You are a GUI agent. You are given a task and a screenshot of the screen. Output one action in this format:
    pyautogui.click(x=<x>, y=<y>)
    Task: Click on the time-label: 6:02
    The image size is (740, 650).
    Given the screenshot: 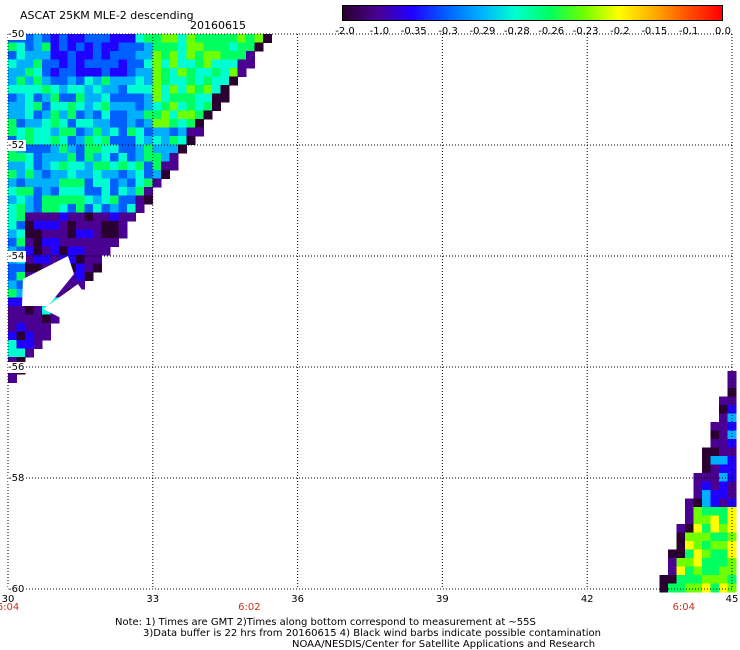 What is the action you would take?
    pyautogui.click(x=249, y=607)
    